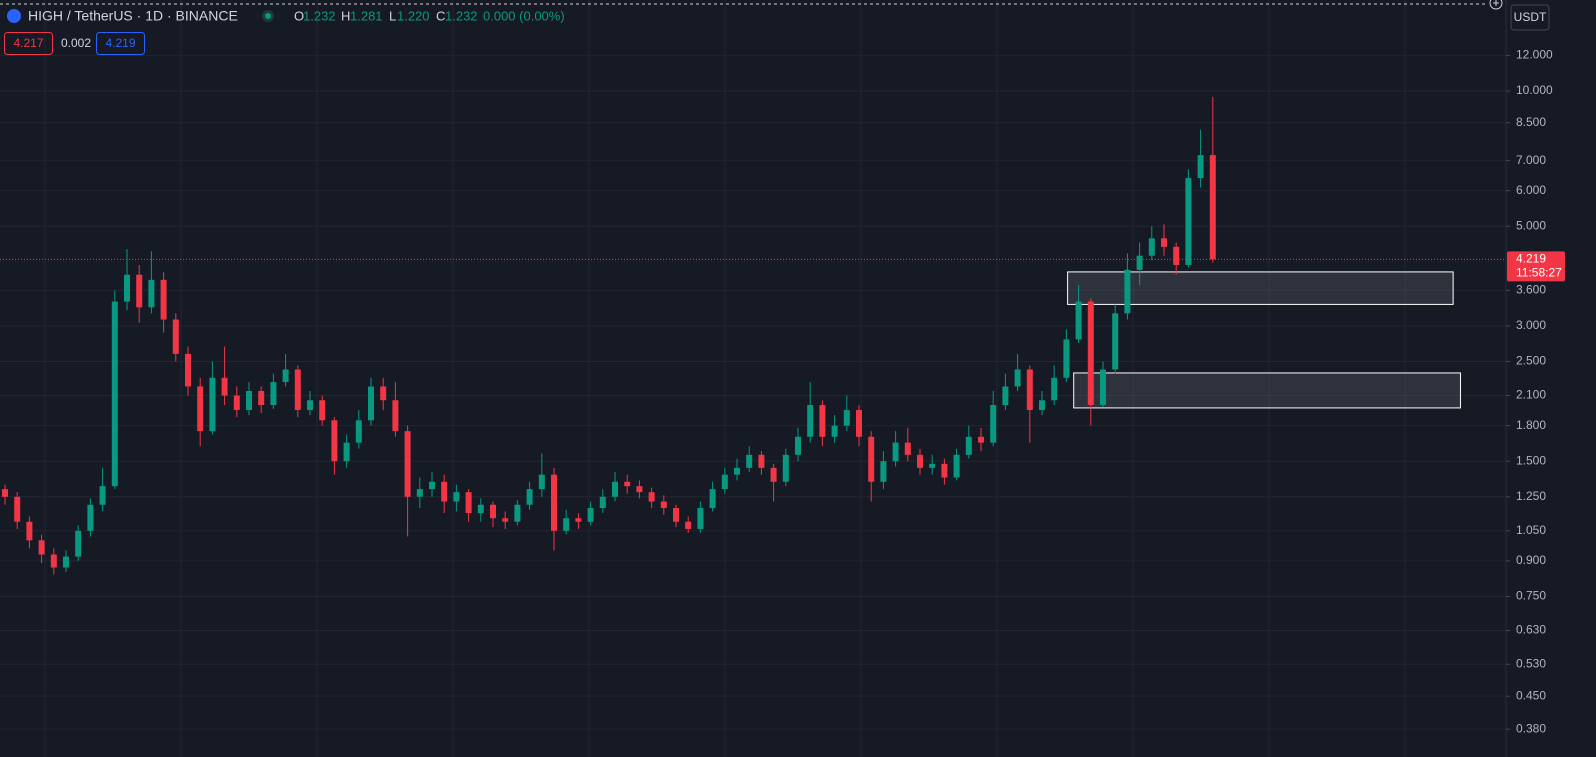  What do you see at coordinates (1531, 122) in the screenshot?
I see `y-tick-label: 8.500` at bounding box center [1531, 122].